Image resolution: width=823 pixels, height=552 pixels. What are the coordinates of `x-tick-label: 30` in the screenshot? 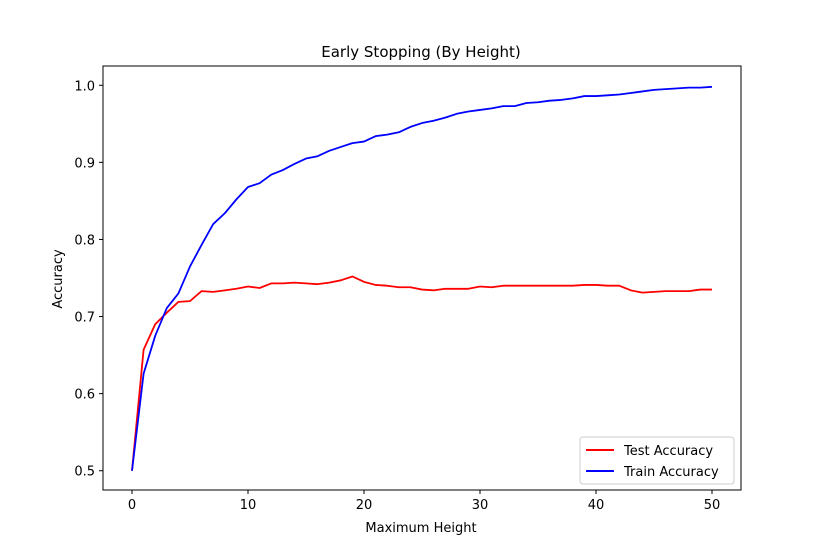 It's located at (480, 505).